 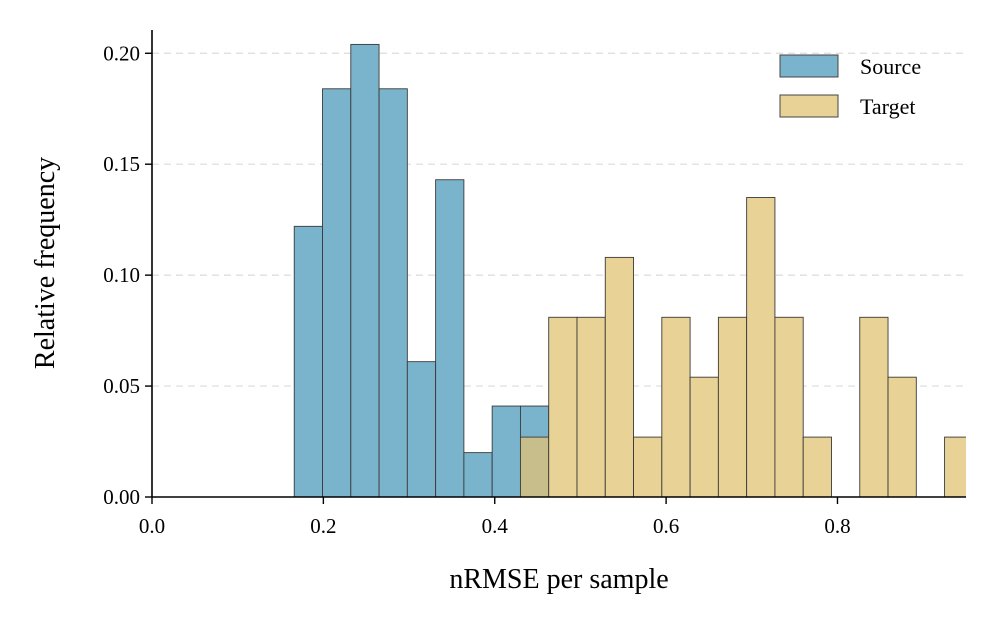 I want to click on legend-label-target: Target, so click(x=887, y=106).